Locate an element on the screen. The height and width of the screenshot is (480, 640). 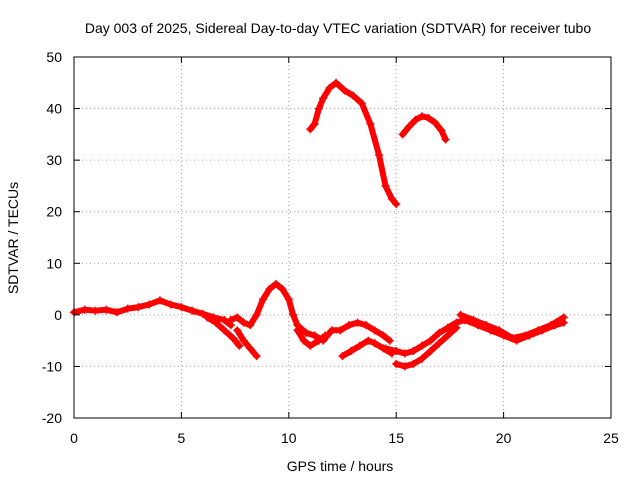
y-tick-label: 20 is located at coordinates (54, 212).